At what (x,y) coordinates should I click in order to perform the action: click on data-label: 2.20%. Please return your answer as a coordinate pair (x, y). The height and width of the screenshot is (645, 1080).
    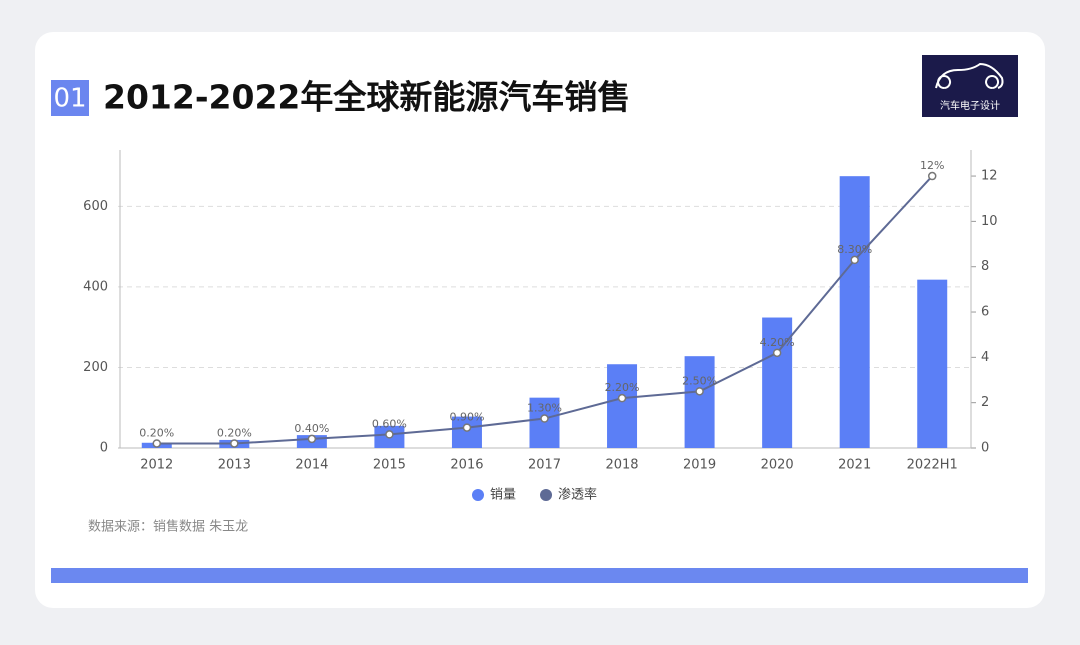
    Looking at the image, I should click on (622, 387).